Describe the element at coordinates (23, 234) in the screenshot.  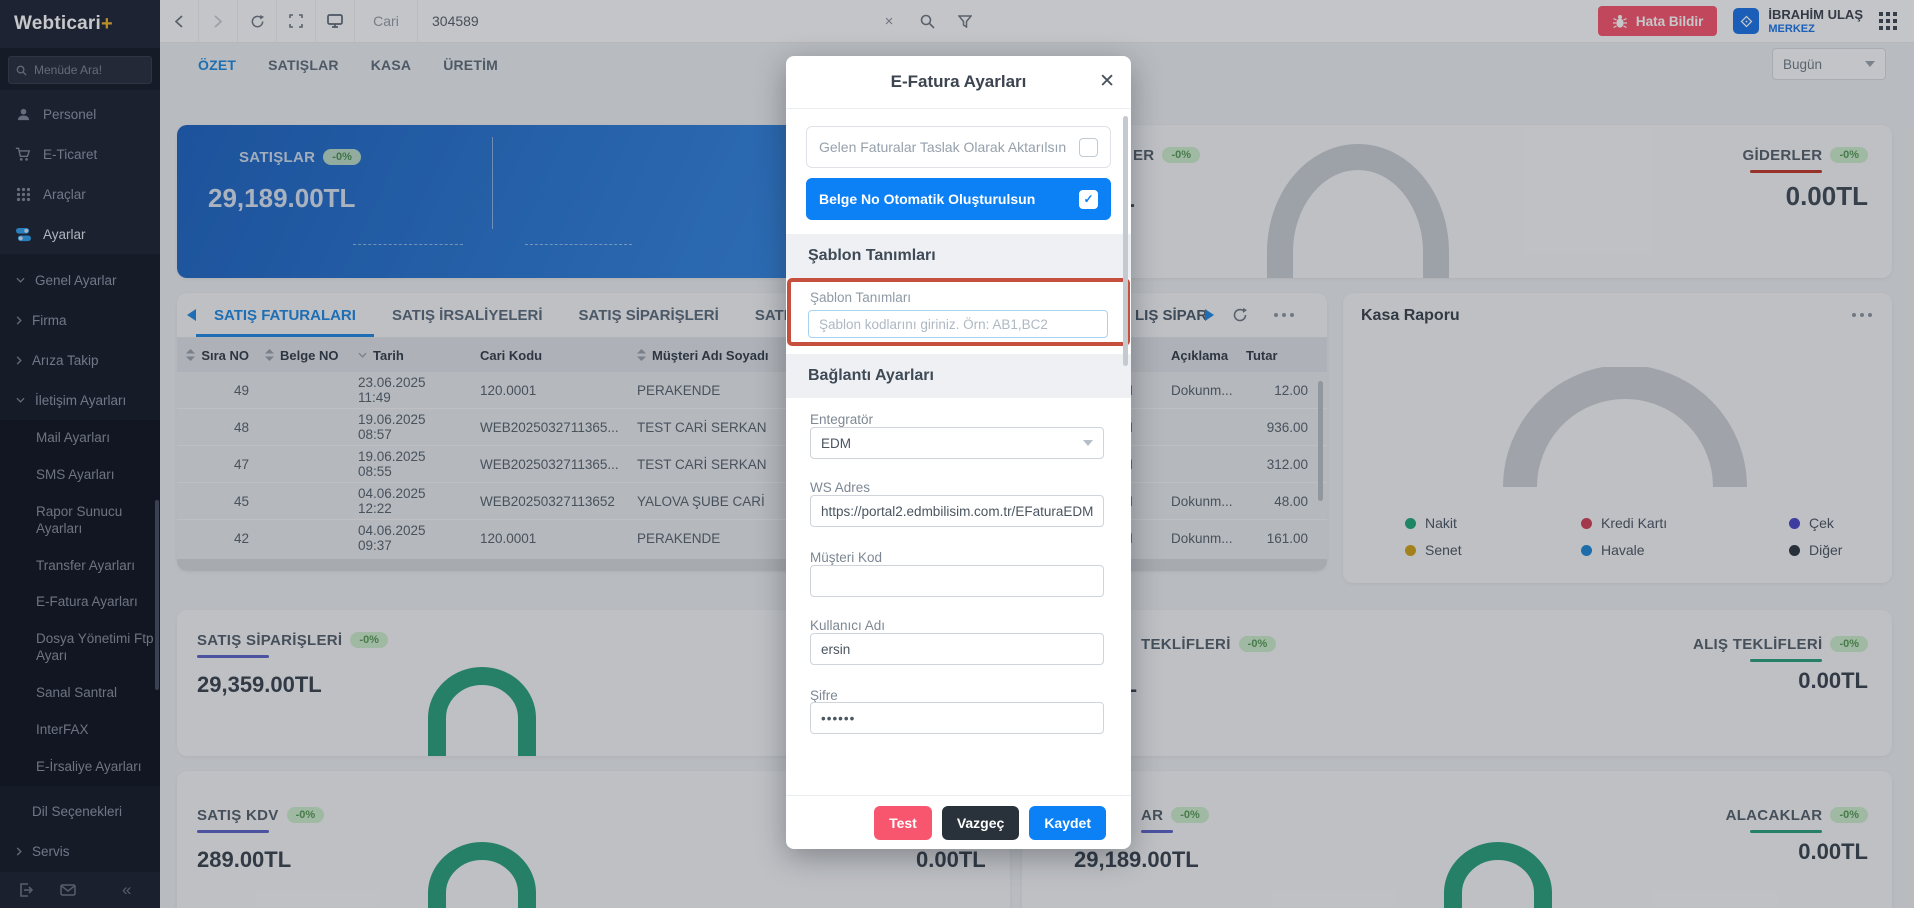
I see `toggles-icon` at that location.